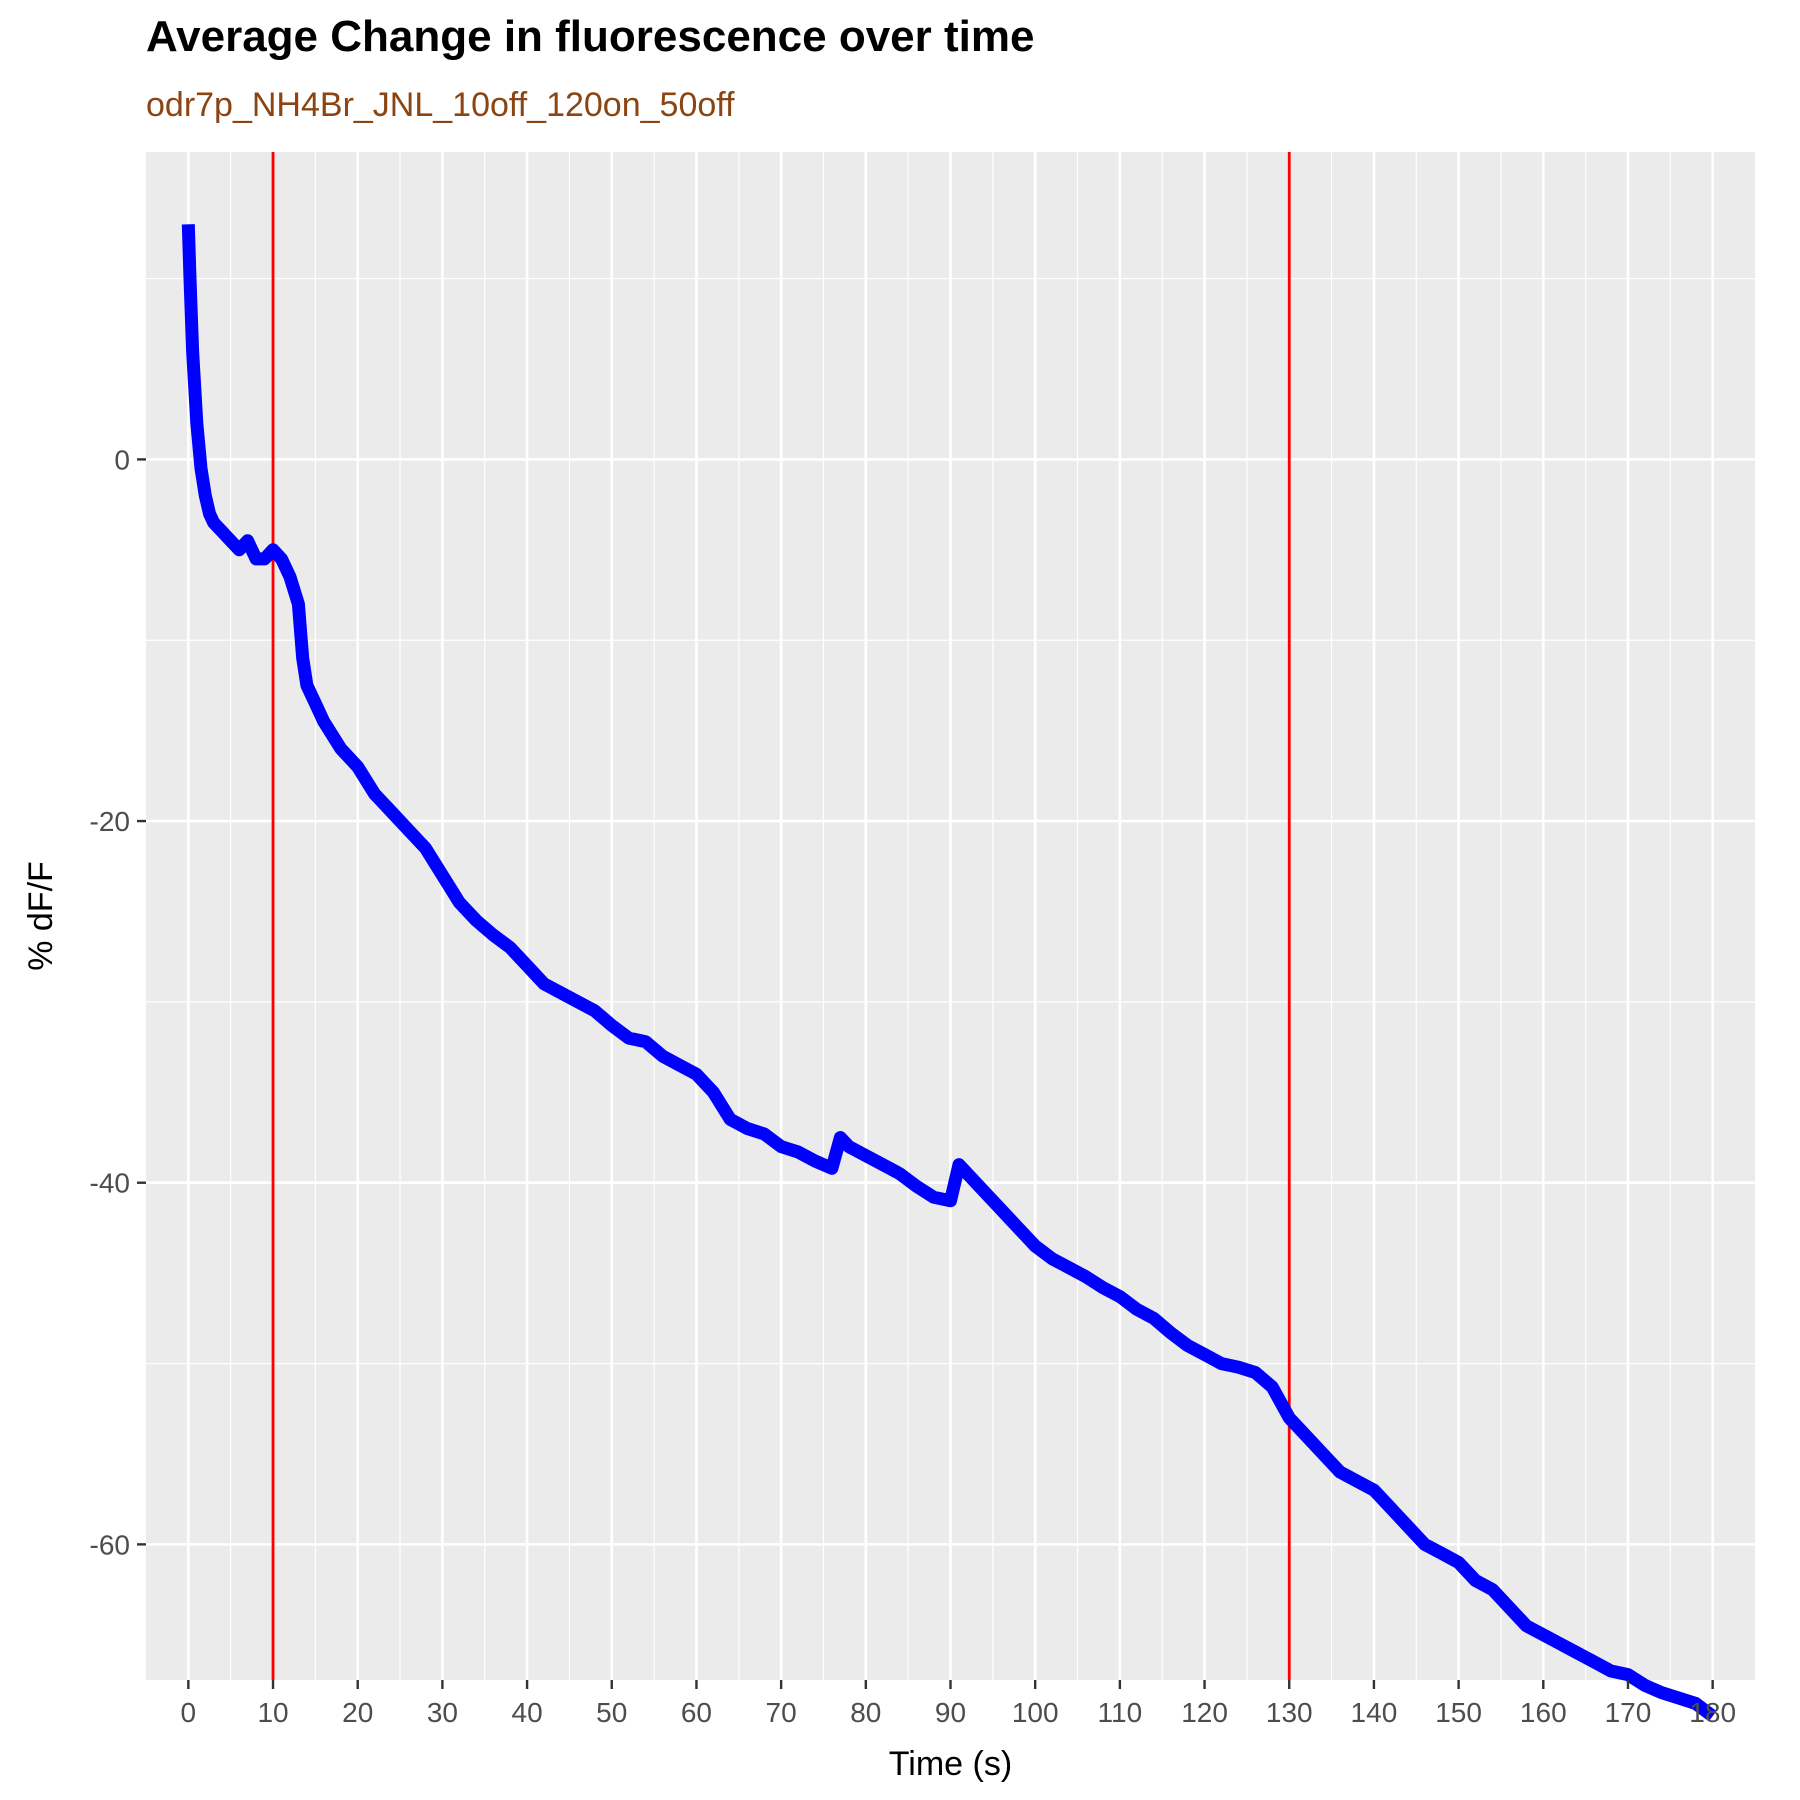 This screenshot has height=1800, width=1800. What do you see at coordinates (696, 1712) in the screenshot?
I see `x-tick-label: 60` at bounding box center [696, 1712].